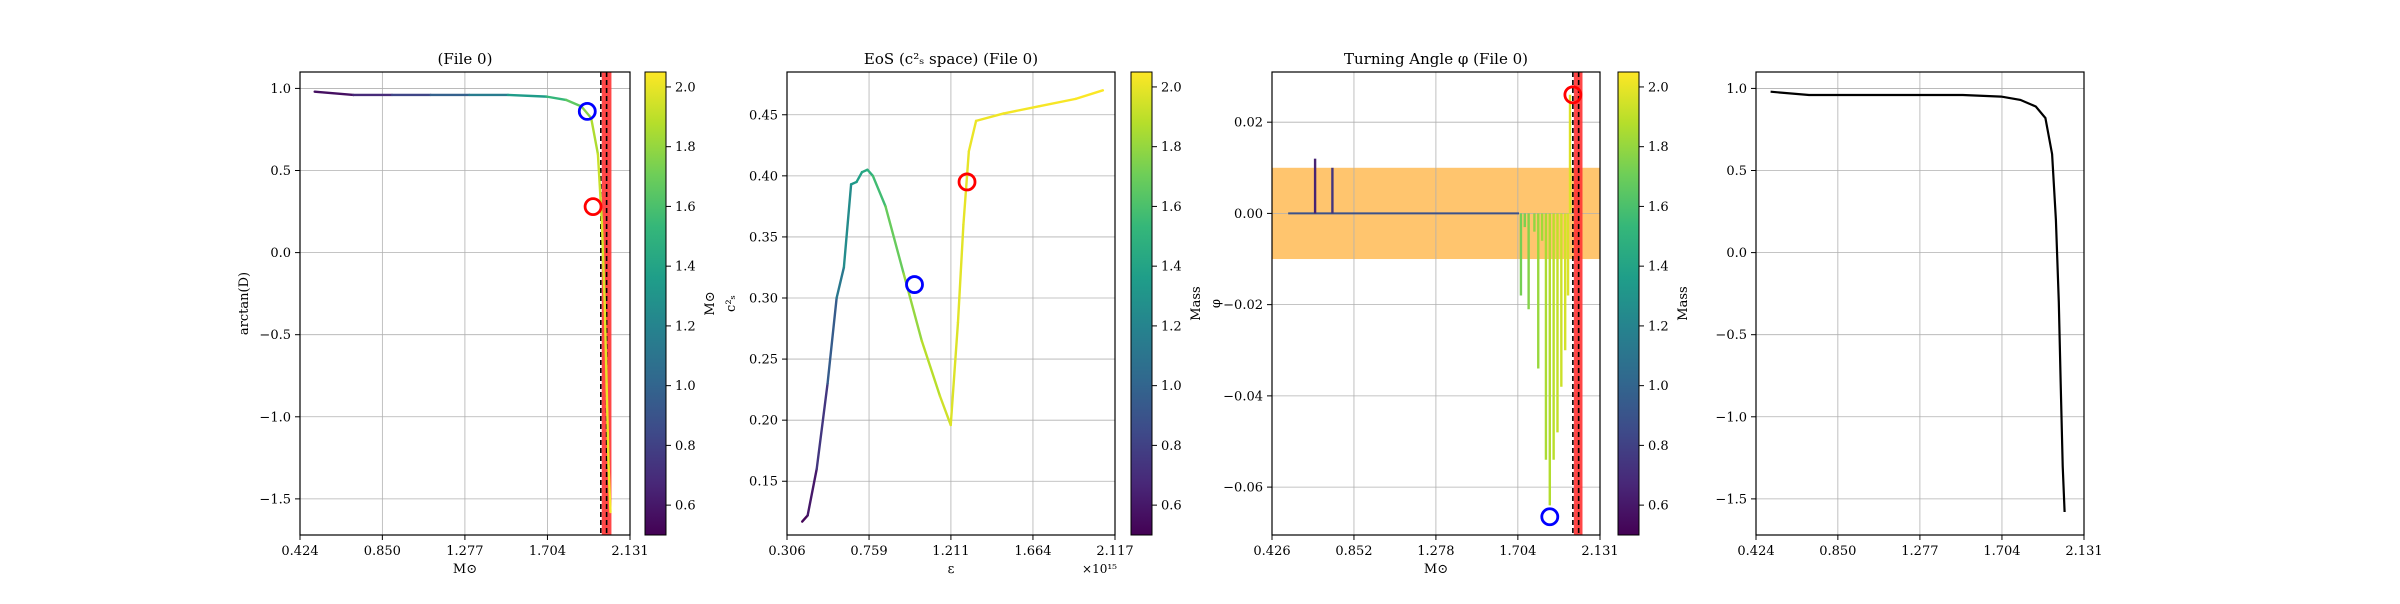  What do you see at coordinates (763, 115) in the screenshot?
I see `y-tick-label: 0.45` at bounding box center [763, 115].